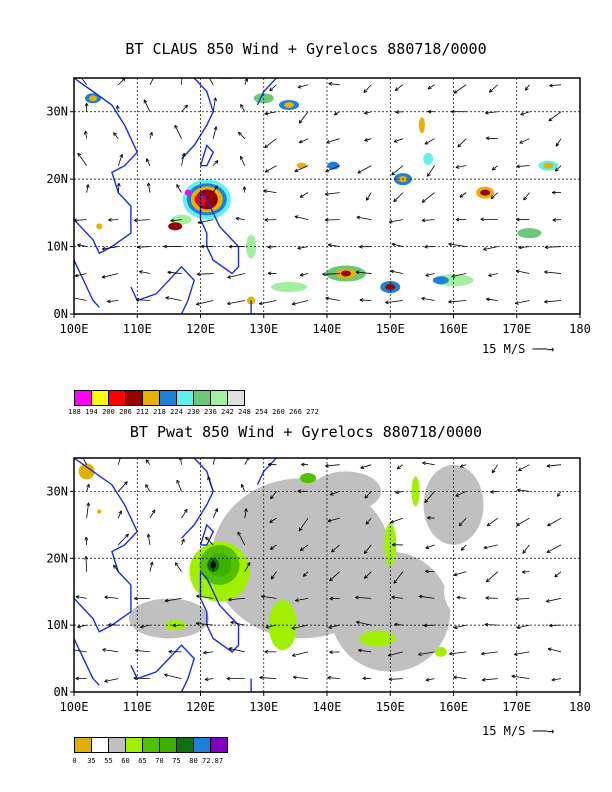 This screenshot has width=612, height=792. I want to click on legend-label: 230, so click(193, 412).